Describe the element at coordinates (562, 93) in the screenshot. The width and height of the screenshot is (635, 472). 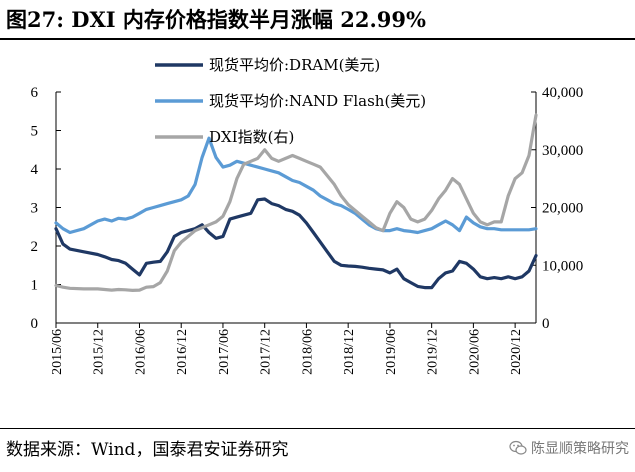
I see `y-right-tick-label: 40,000` at that location.